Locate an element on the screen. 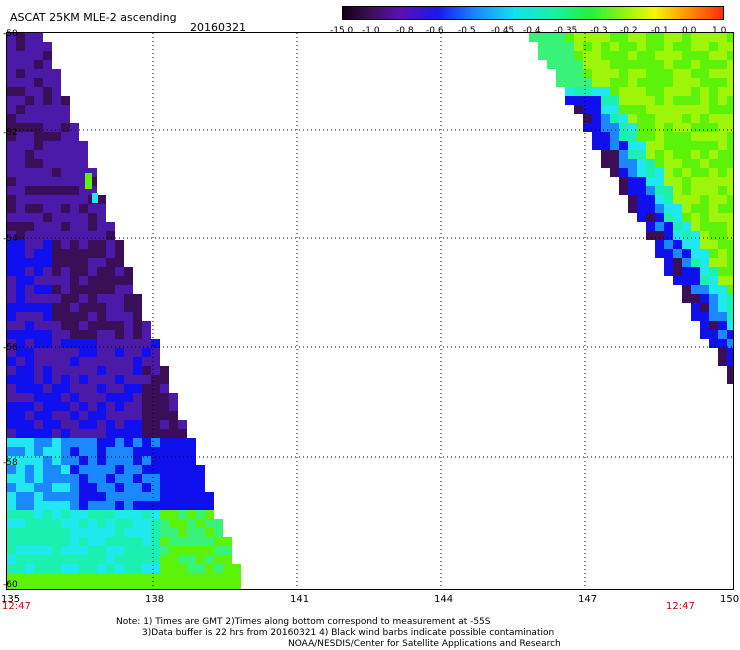 This screenshot has width=740, height=650. lon-label: 141 is located at coordinates (300, 599).